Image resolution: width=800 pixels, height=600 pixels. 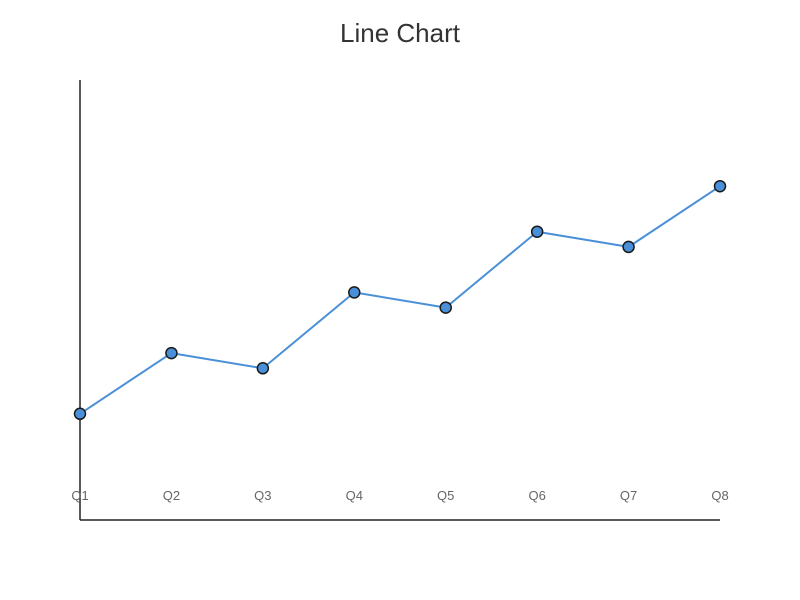 I want to click on x-tick-label: Q2, so click(x=171, y=495).